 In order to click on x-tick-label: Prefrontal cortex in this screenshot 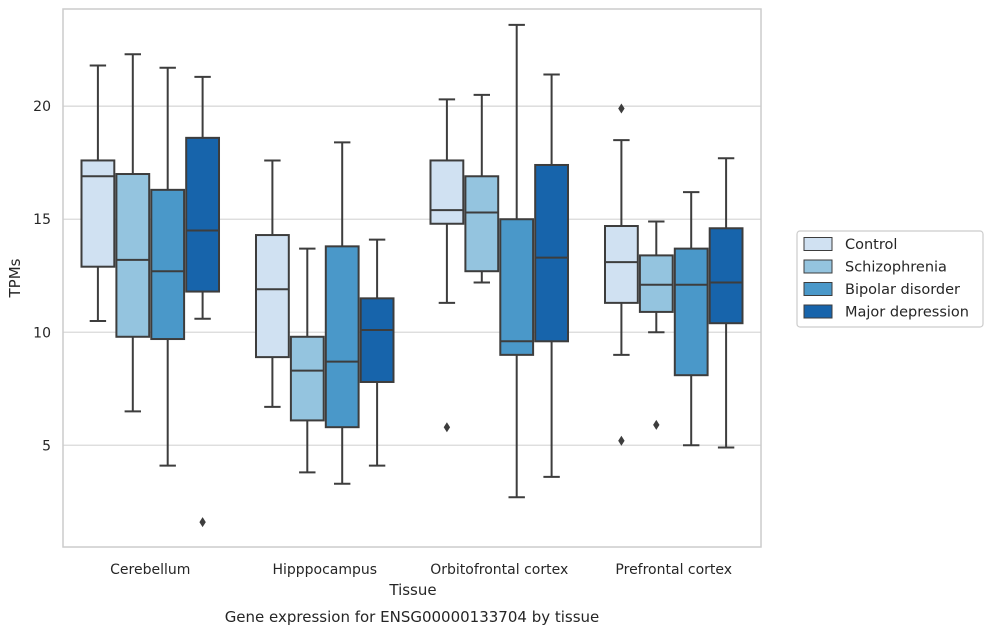, I will do `click(673, 570)`.